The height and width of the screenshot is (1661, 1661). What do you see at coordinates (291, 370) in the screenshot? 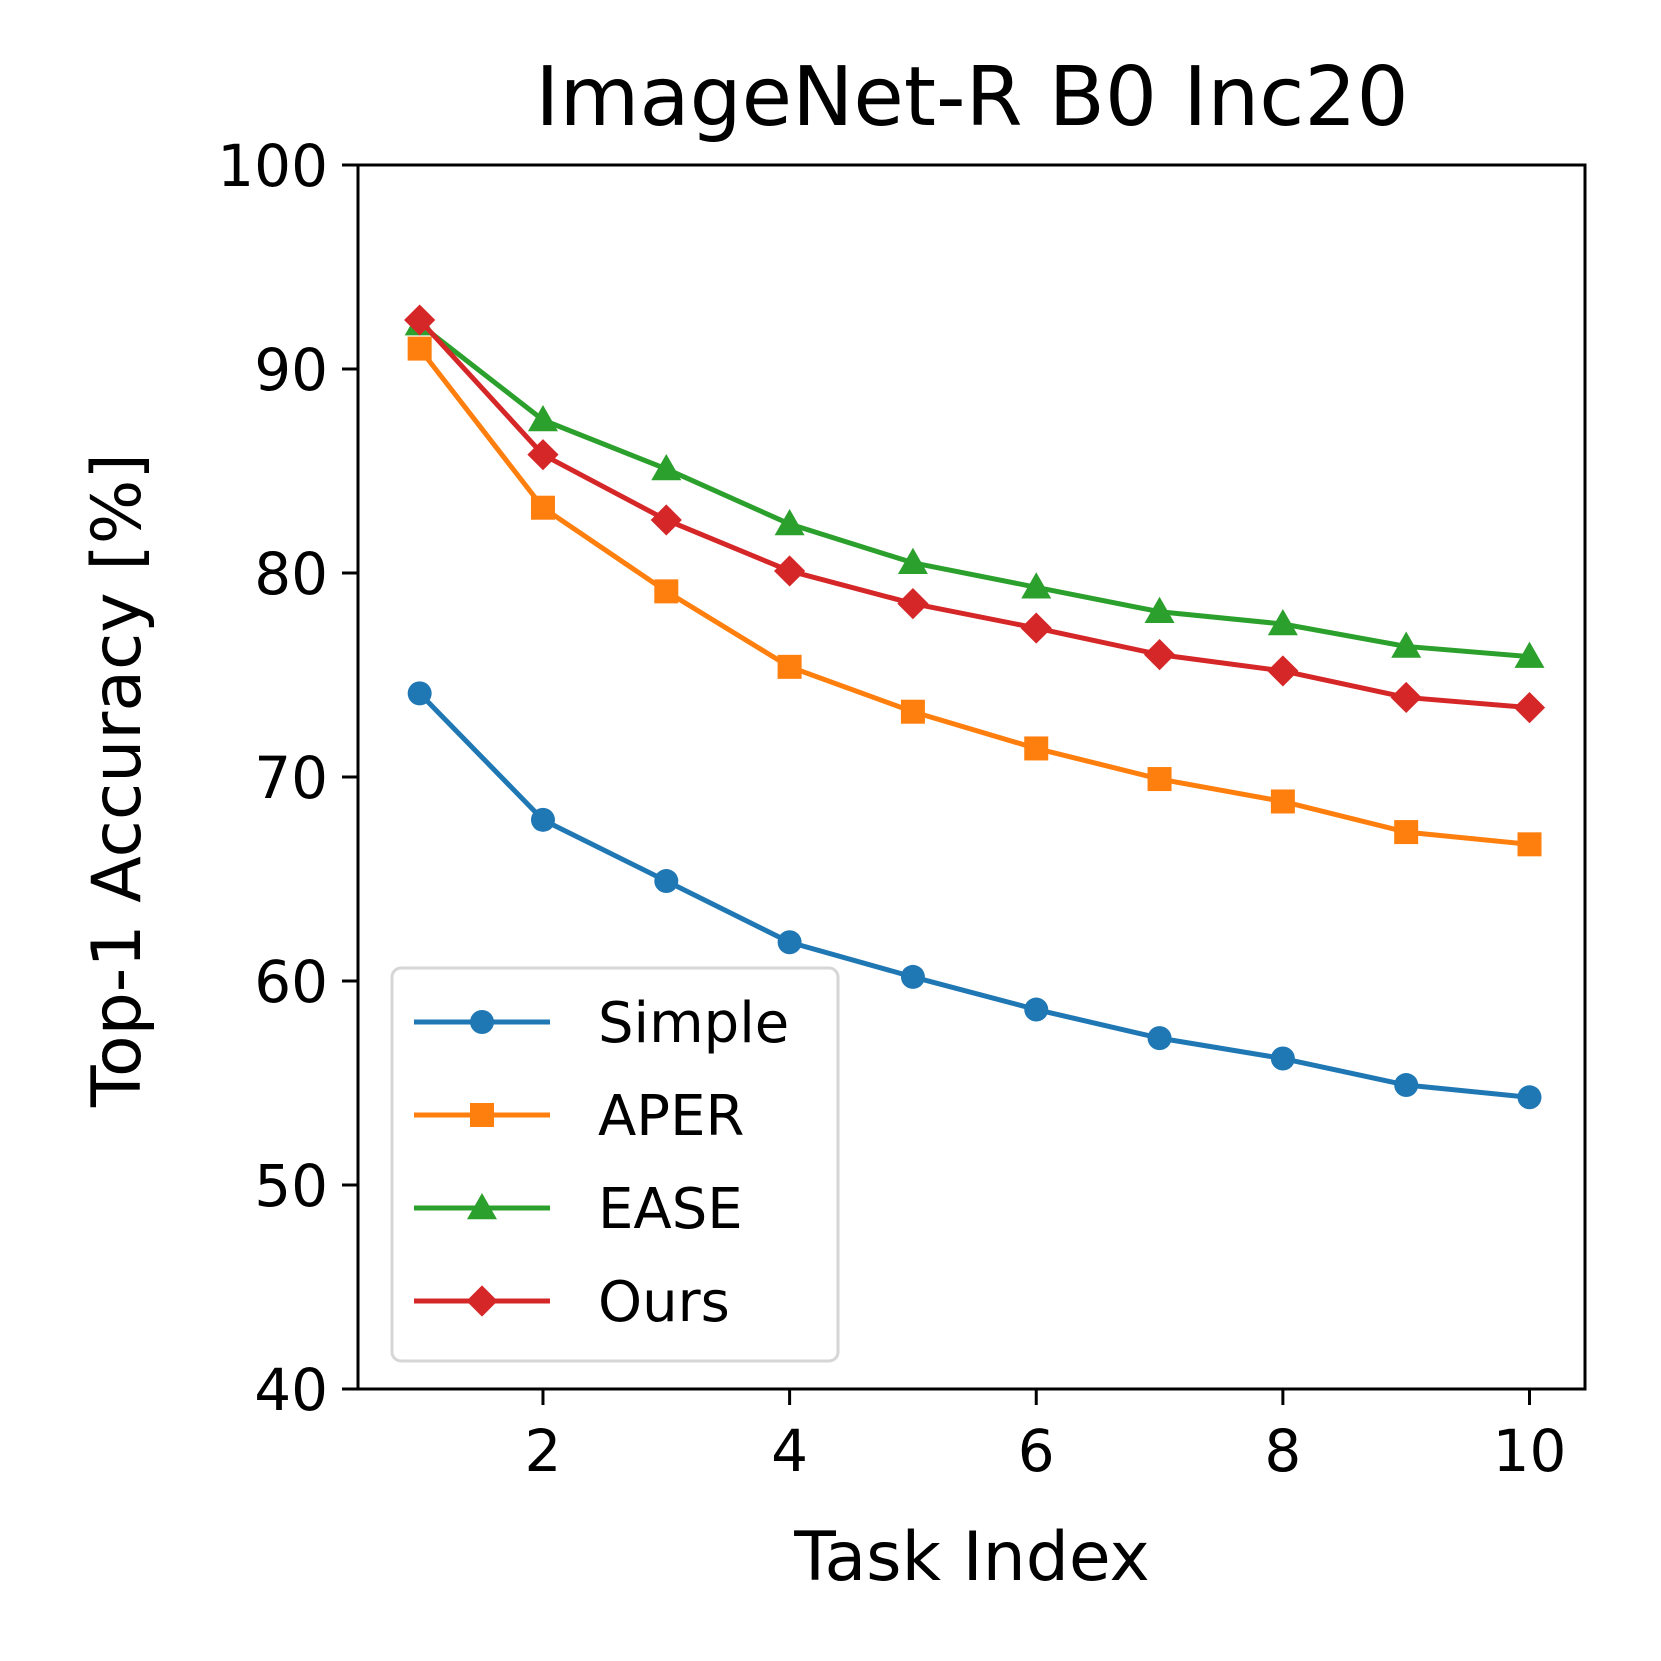
I see `y-tick-label: 90` at bounding box center [291, 370].